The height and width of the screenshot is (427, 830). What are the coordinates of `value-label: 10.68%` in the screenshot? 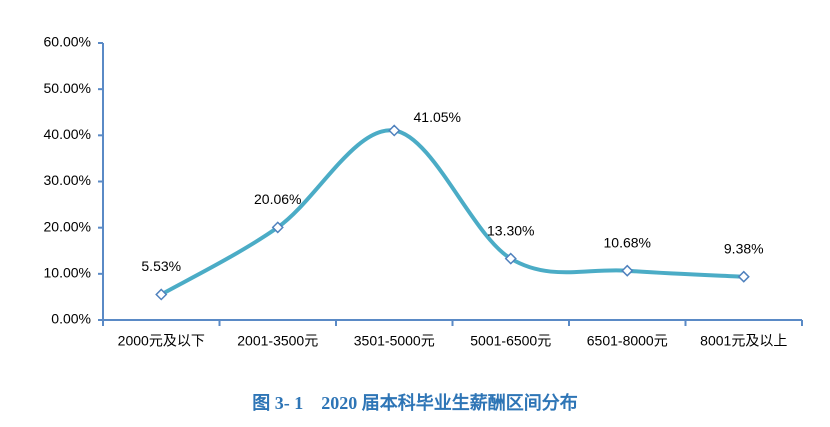 It's located at (627, 242).